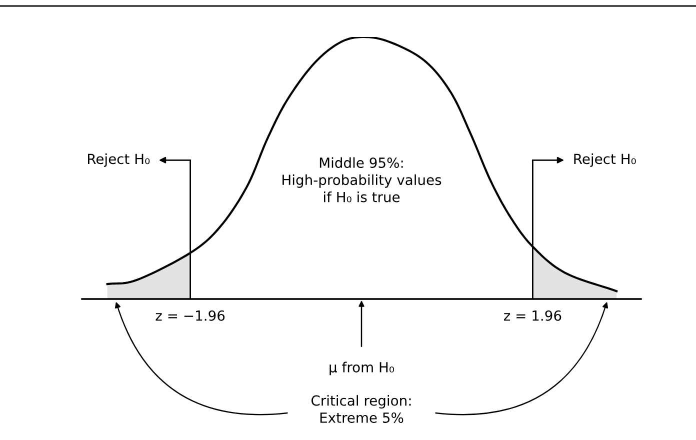  I want to click on text: Critical region: Extreme 5%, so click(361, 409).